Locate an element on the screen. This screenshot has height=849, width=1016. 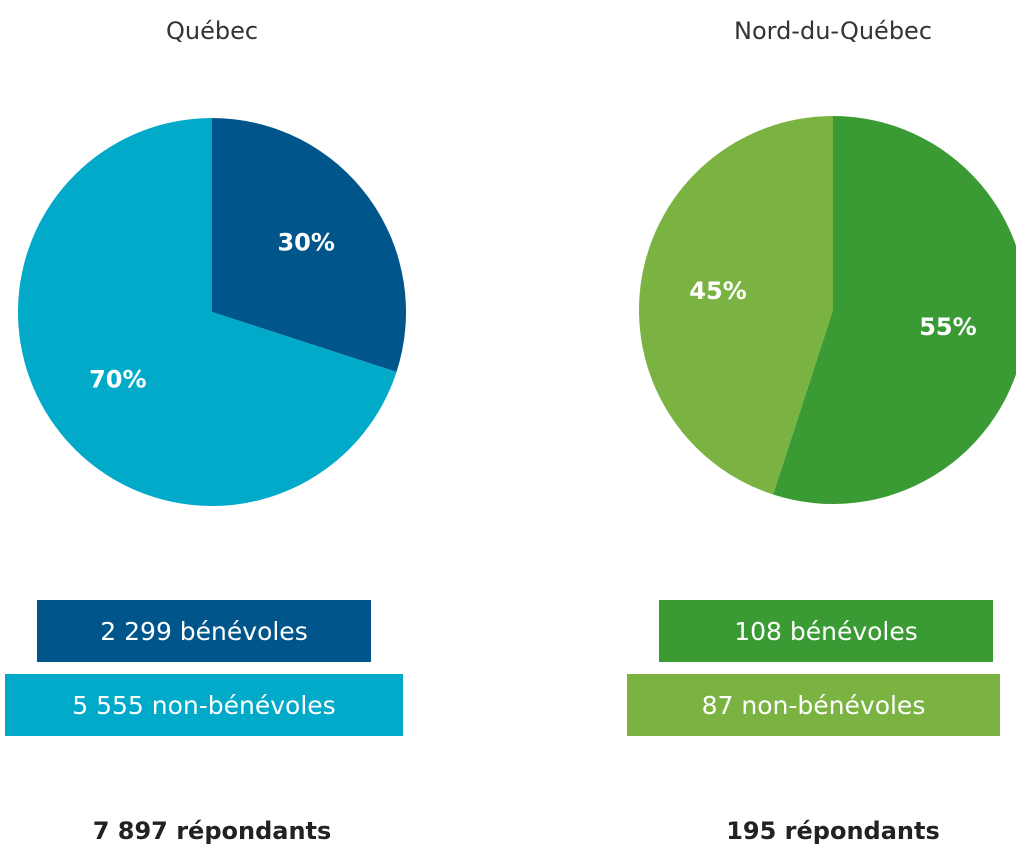
legend-label: 5 555 non-bénévoles is located at coordinates (203, 705).